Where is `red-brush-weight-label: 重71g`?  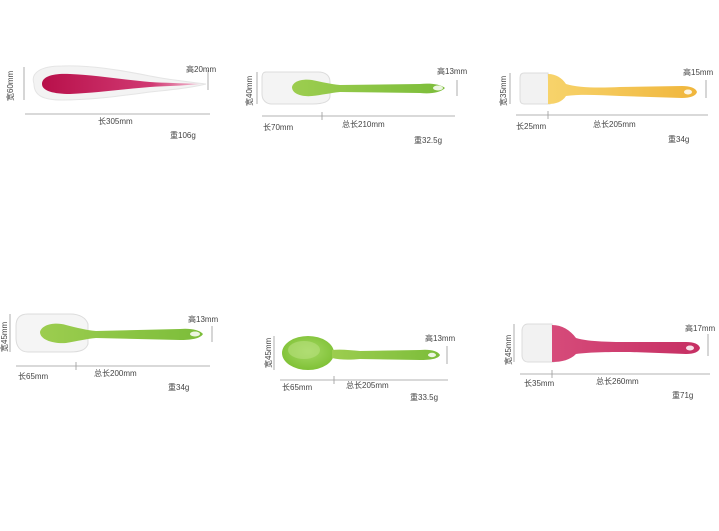 red-brush-weight-label: 重71g is located at coordinates (682, 395).